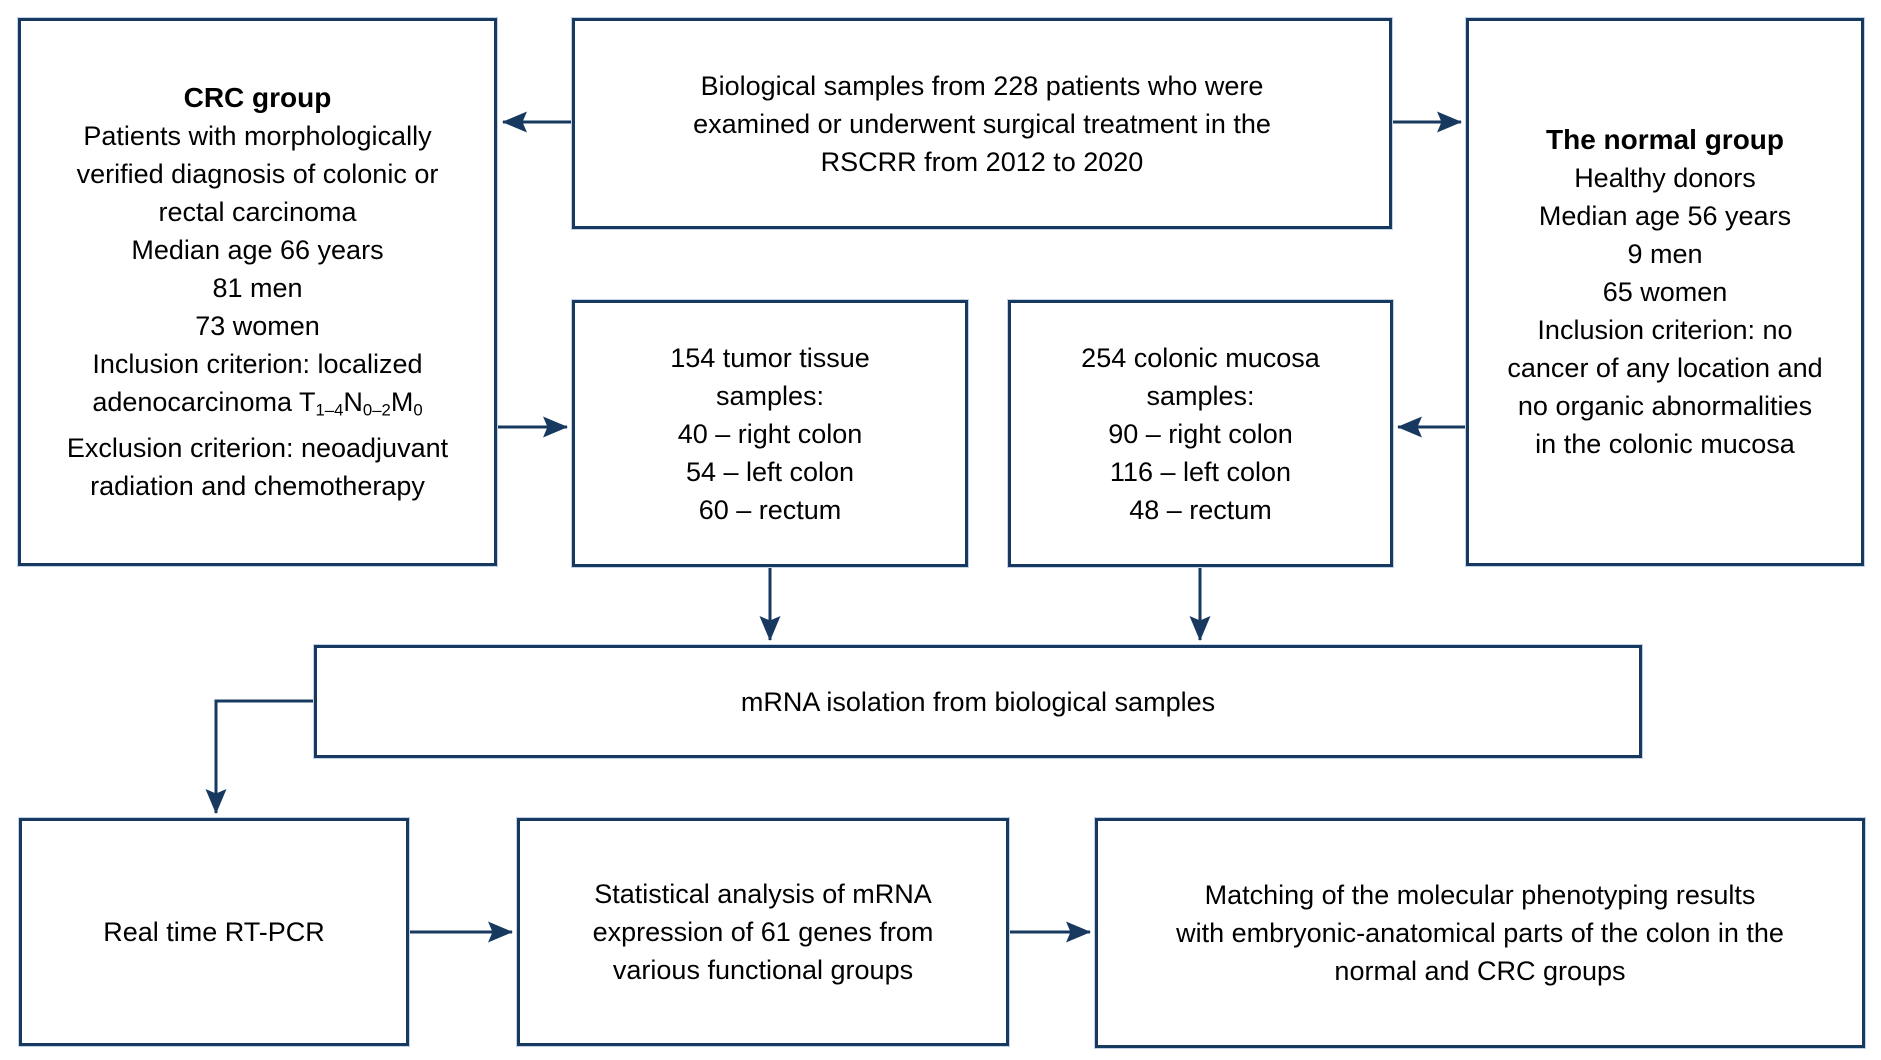  What do you see at coordinates (257, 97) in the screenshot?
I see `crc-group-title: CRC group` at bounding box center [257, 97].